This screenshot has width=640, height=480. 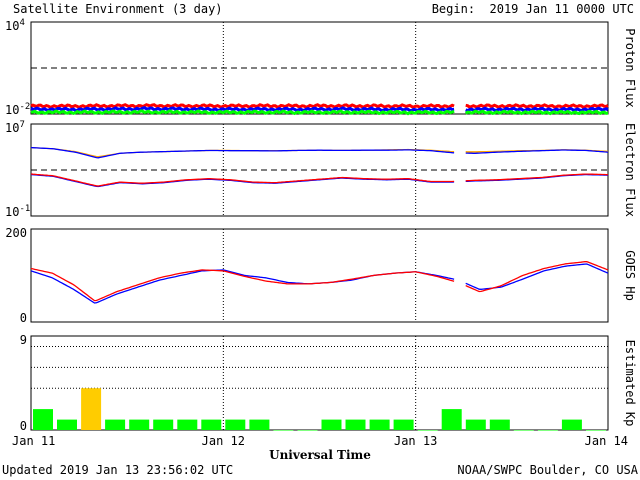 What do you see at coordinates (630, 383) in the screenshot?
I see `y-axis-label: Estimated Kp` at bounding box center [630, 383].